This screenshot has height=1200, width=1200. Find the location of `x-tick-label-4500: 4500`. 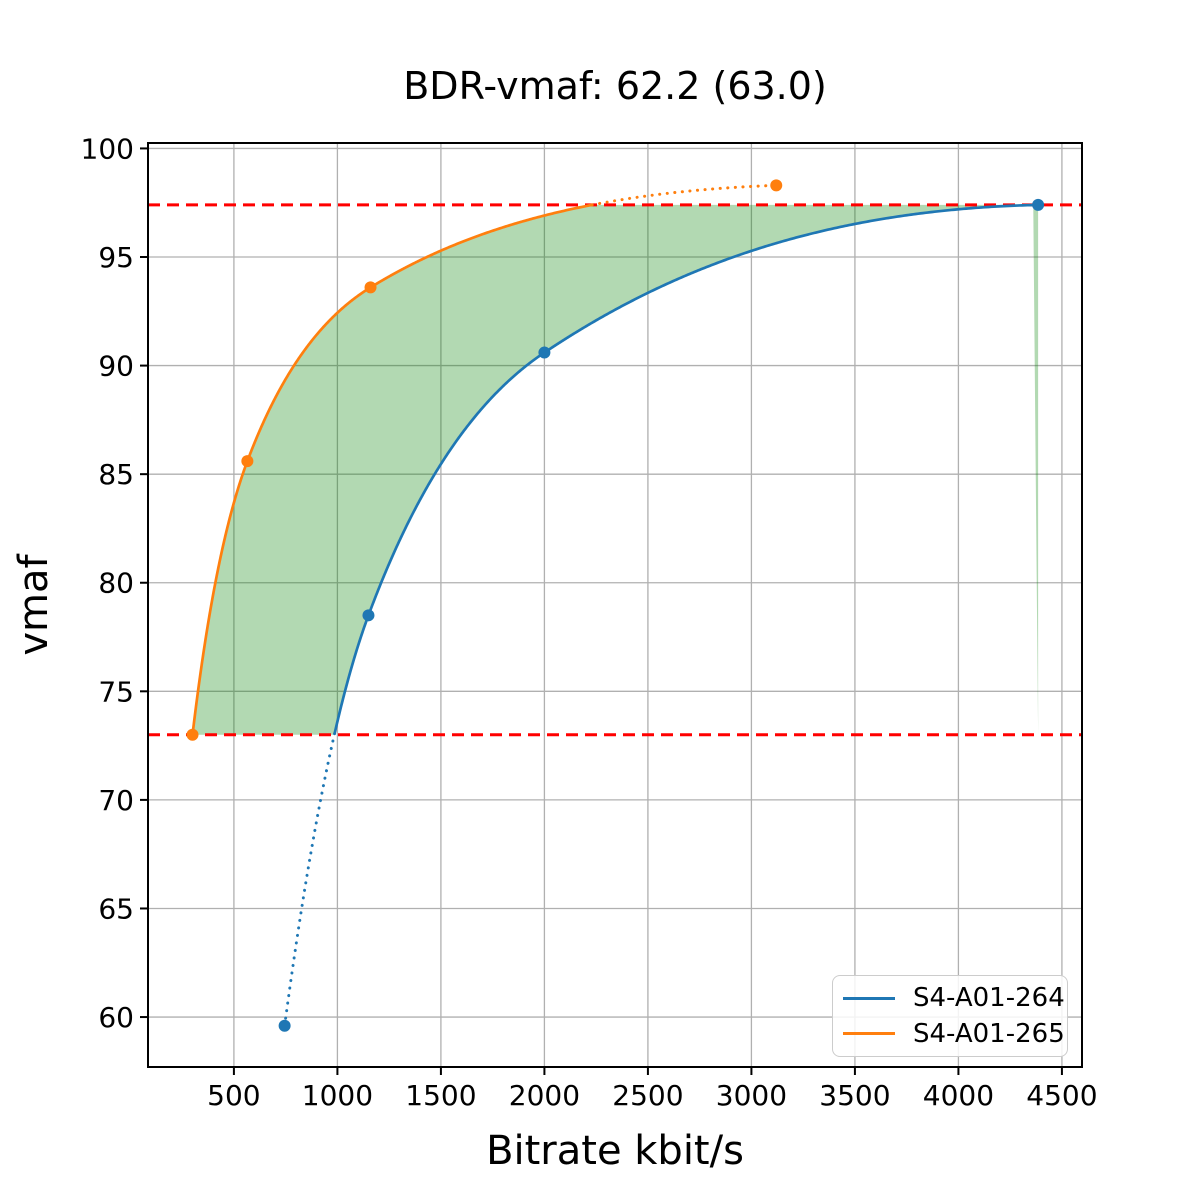

x-tick-label-4500: 4500 is located at coordinates (1061, 1095).